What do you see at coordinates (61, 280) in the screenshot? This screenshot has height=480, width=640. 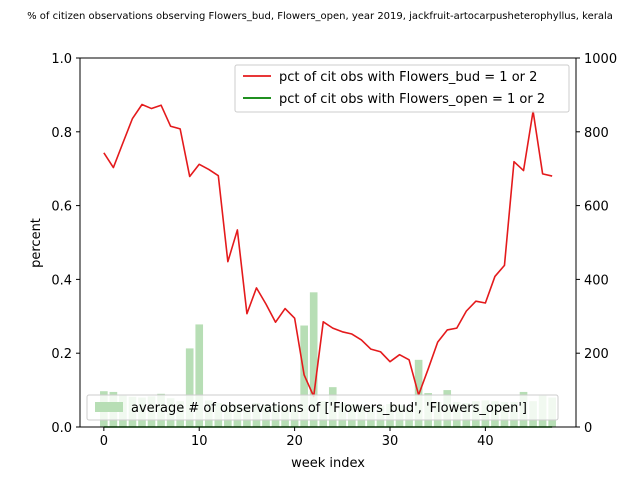 I see `y-tick-label: 0.4` at bounding box center [61, 280].